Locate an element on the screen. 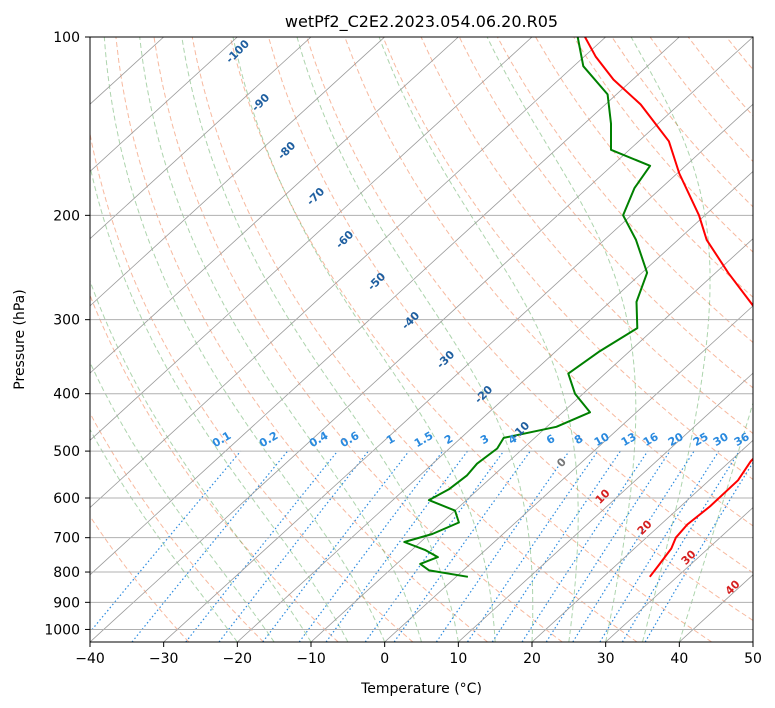 This screenshot has height=708, width=775. x-tick-label: 50 is located at coordinates (753, 659).